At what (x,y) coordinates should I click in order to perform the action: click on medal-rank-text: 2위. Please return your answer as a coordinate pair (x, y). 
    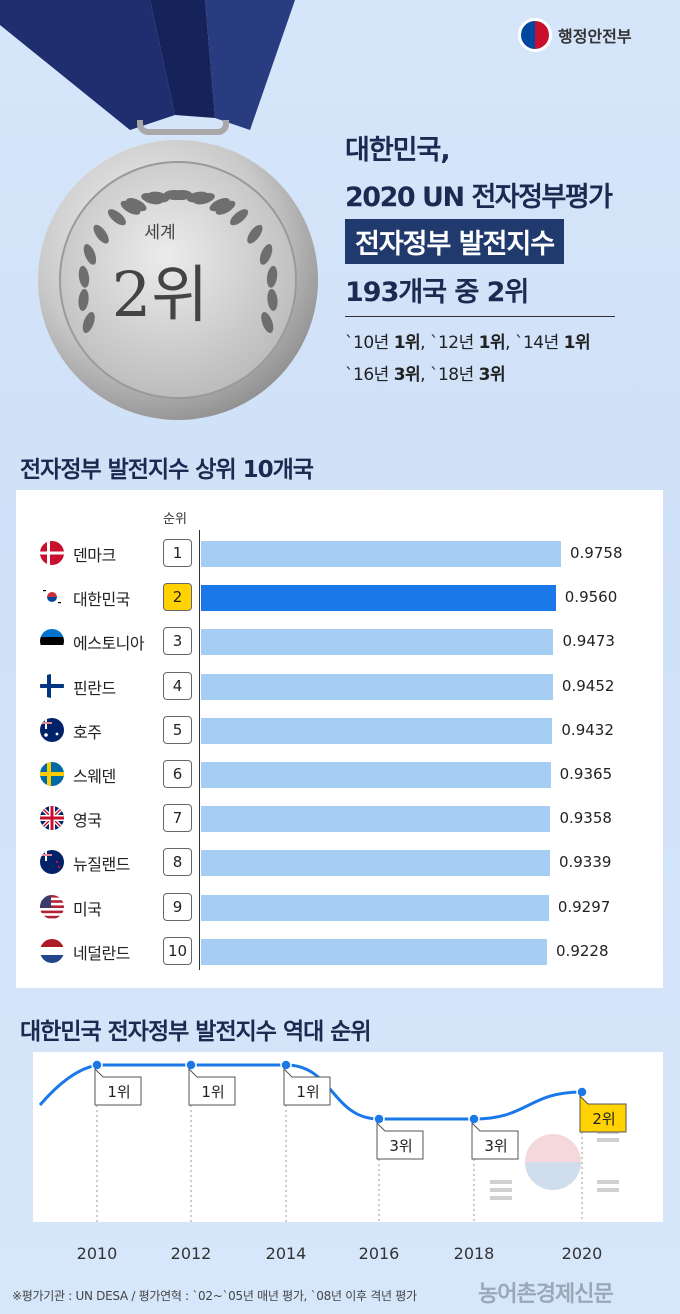
    Looking at the image, I should click on (160, 294).